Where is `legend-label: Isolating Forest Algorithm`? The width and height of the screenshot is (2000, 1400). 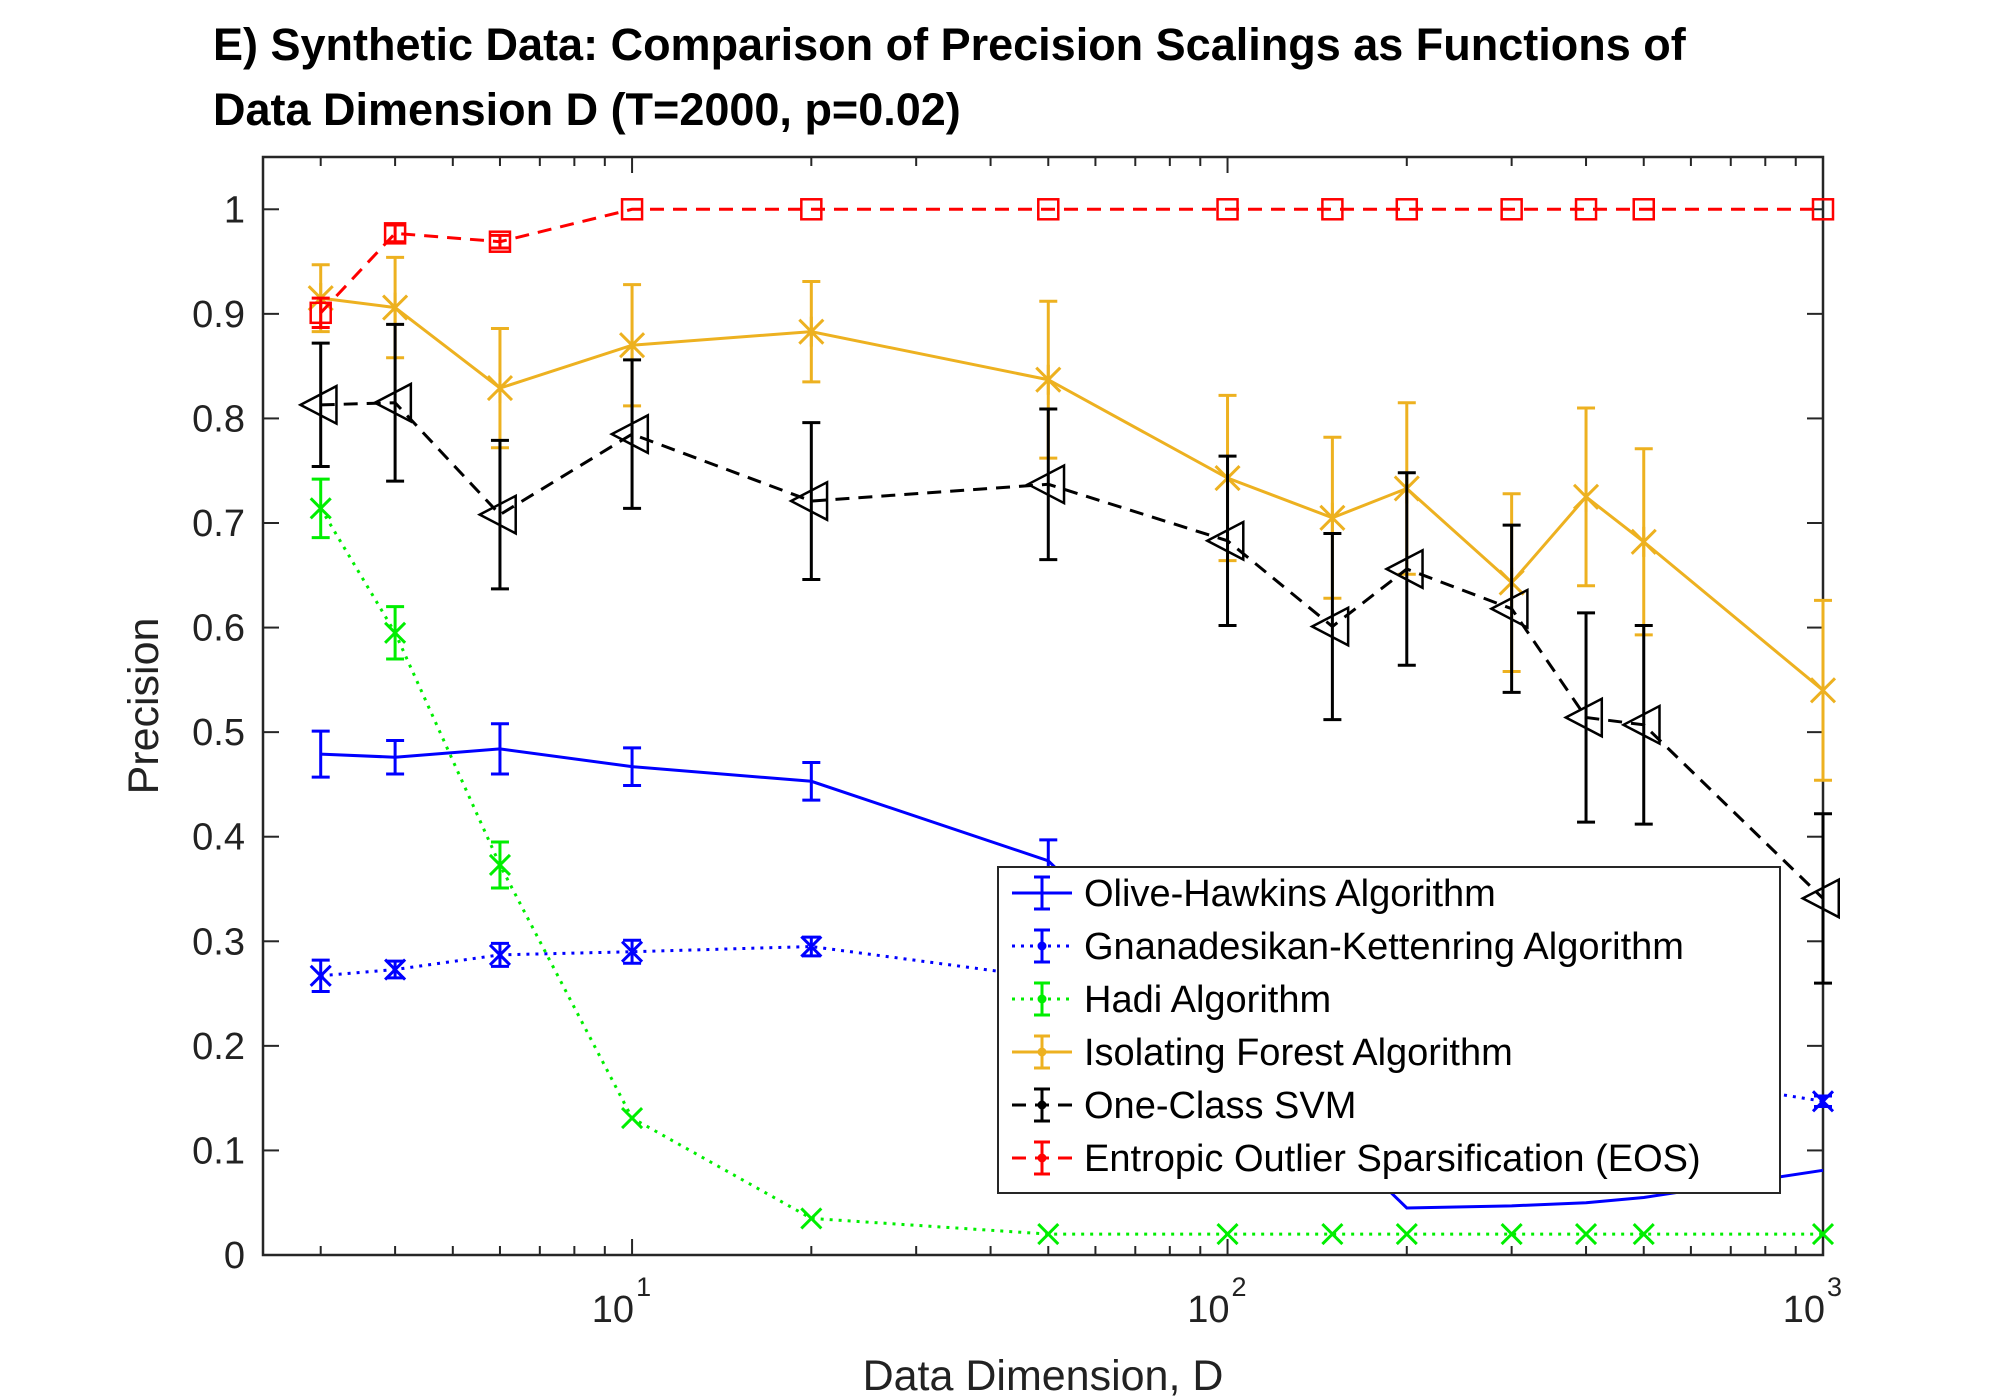
legend-label: Isolating Forest Algorithm is located at coordinates (1298, 1053).